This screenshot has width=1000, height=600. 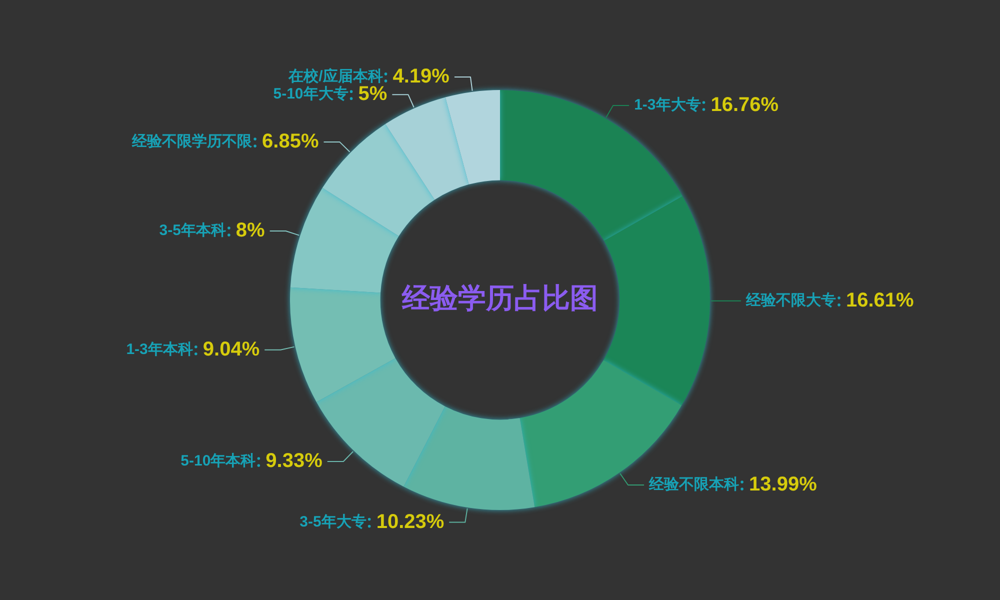 What do you see at coordinates (880, 300) in the screenshot?
I see `data-label: 16.61%` at bounding box center [880, 300].